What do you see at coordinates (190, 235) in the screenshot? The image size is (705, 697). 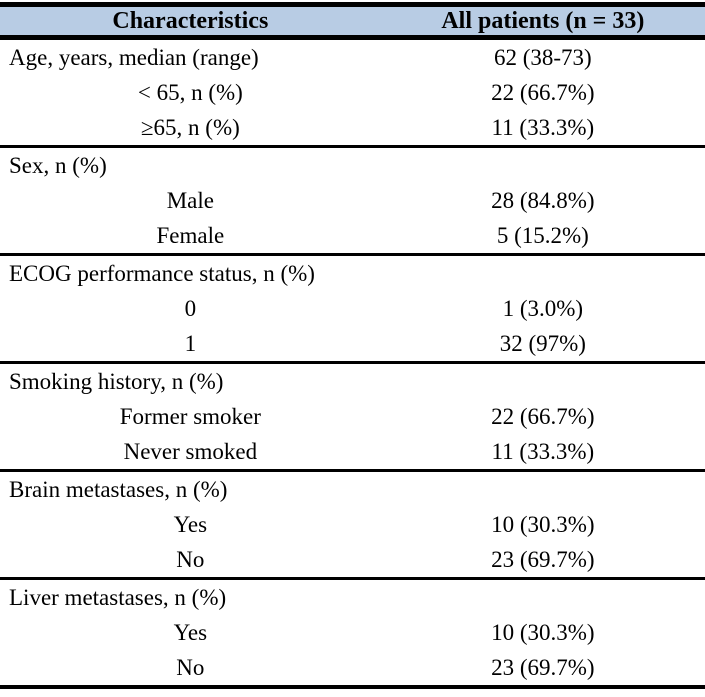 I see `row-label: Female` at bounding box center [190, 235].